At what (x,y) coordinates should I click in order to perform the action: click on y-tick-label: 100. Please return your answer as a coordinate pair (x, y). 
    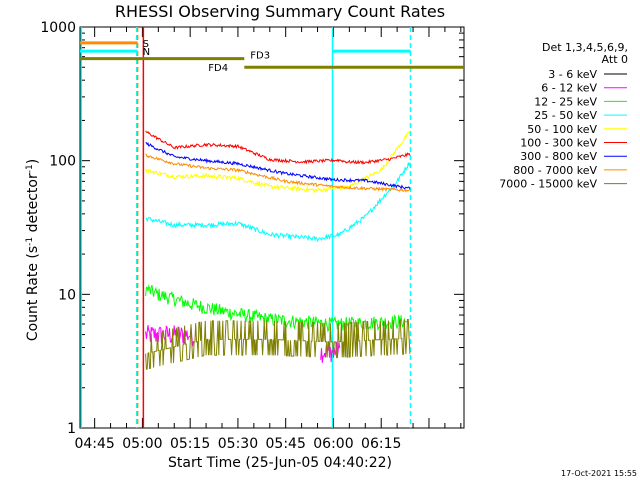
    Looking at the image, I should click on (62, 162).